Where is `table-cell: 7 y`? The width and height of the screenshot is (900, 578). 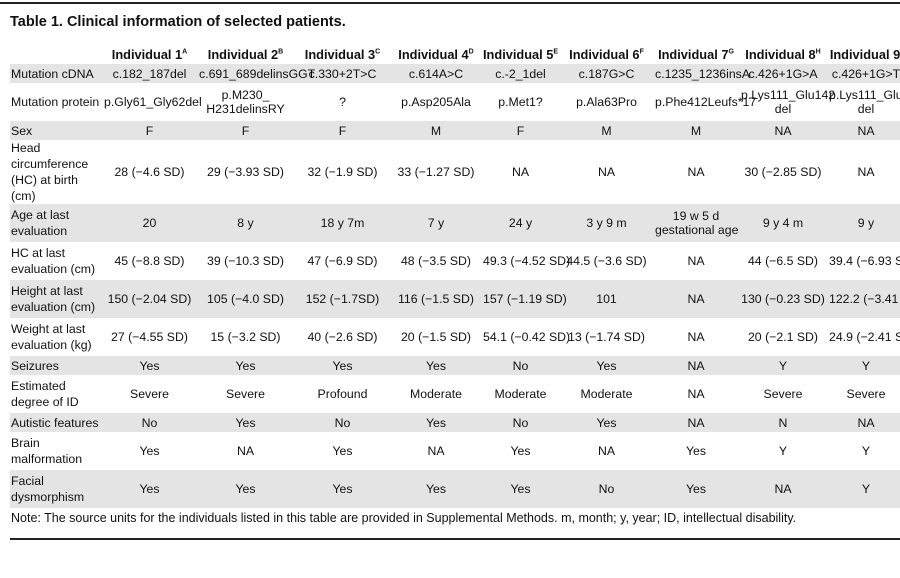 table-cell: 7 y is located at coordinates (436, 223).